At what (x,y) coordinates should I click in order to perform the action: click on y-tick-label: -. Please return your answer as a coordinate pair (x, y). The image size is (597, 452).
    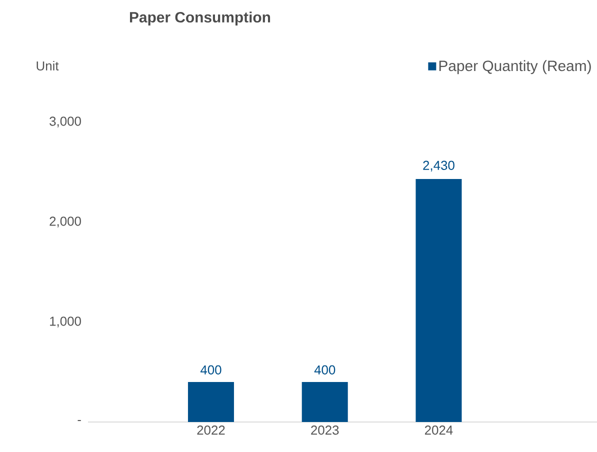
    Looking at the image, I should click on (79, 421).